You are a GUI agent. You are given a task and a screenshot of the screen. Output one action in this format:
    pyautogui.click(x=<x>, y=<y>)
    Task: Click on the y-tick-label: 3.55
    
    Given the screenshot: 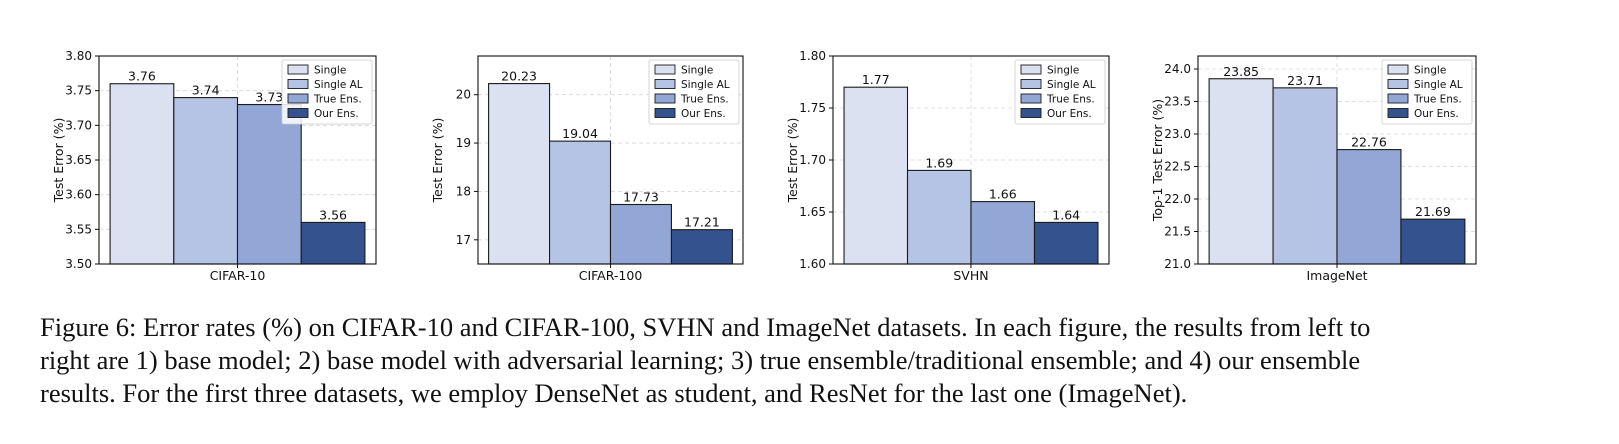 What is the action you would take?
    pyautogui.click(x=78, y=229)
    